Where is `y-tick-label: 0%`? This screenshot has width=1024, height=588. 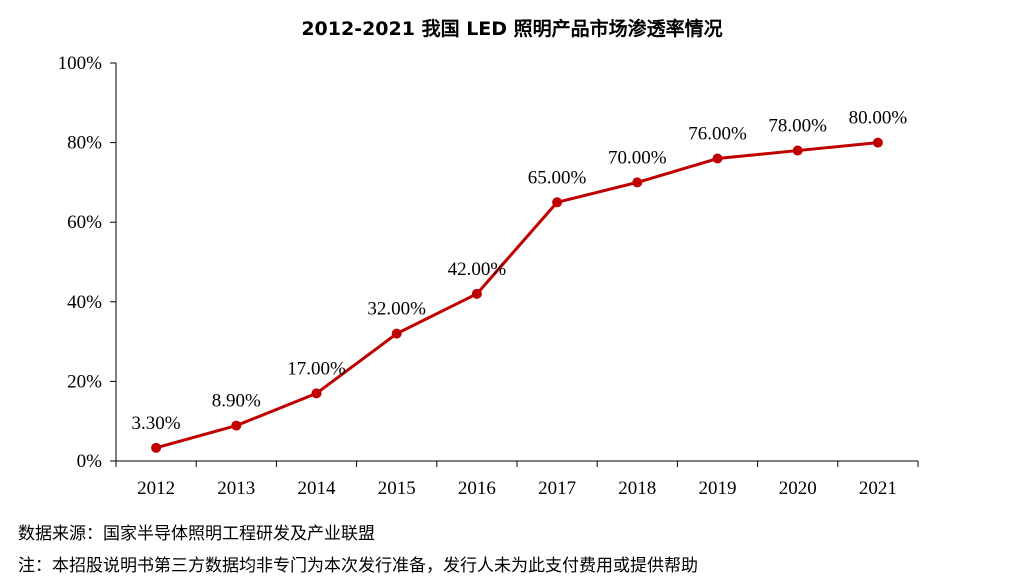 y-tick-label: 0% is located at coordinates (90, 461).